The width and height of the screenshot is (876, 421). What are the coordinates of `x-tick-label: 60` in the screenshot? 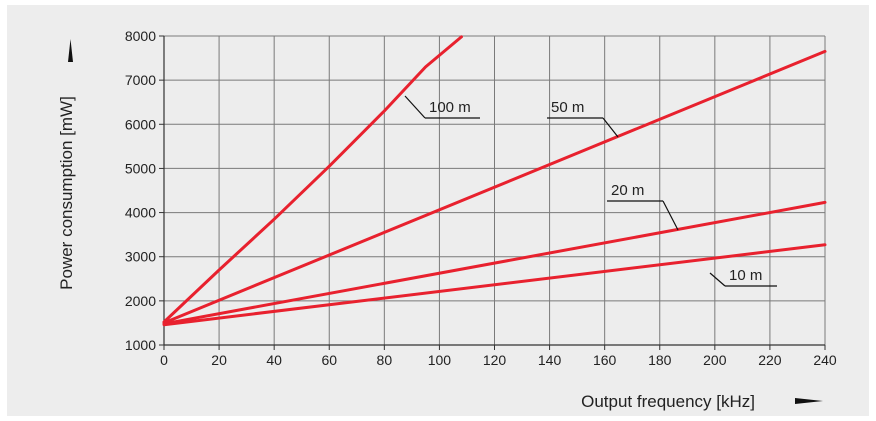 It's located at (329, 360).